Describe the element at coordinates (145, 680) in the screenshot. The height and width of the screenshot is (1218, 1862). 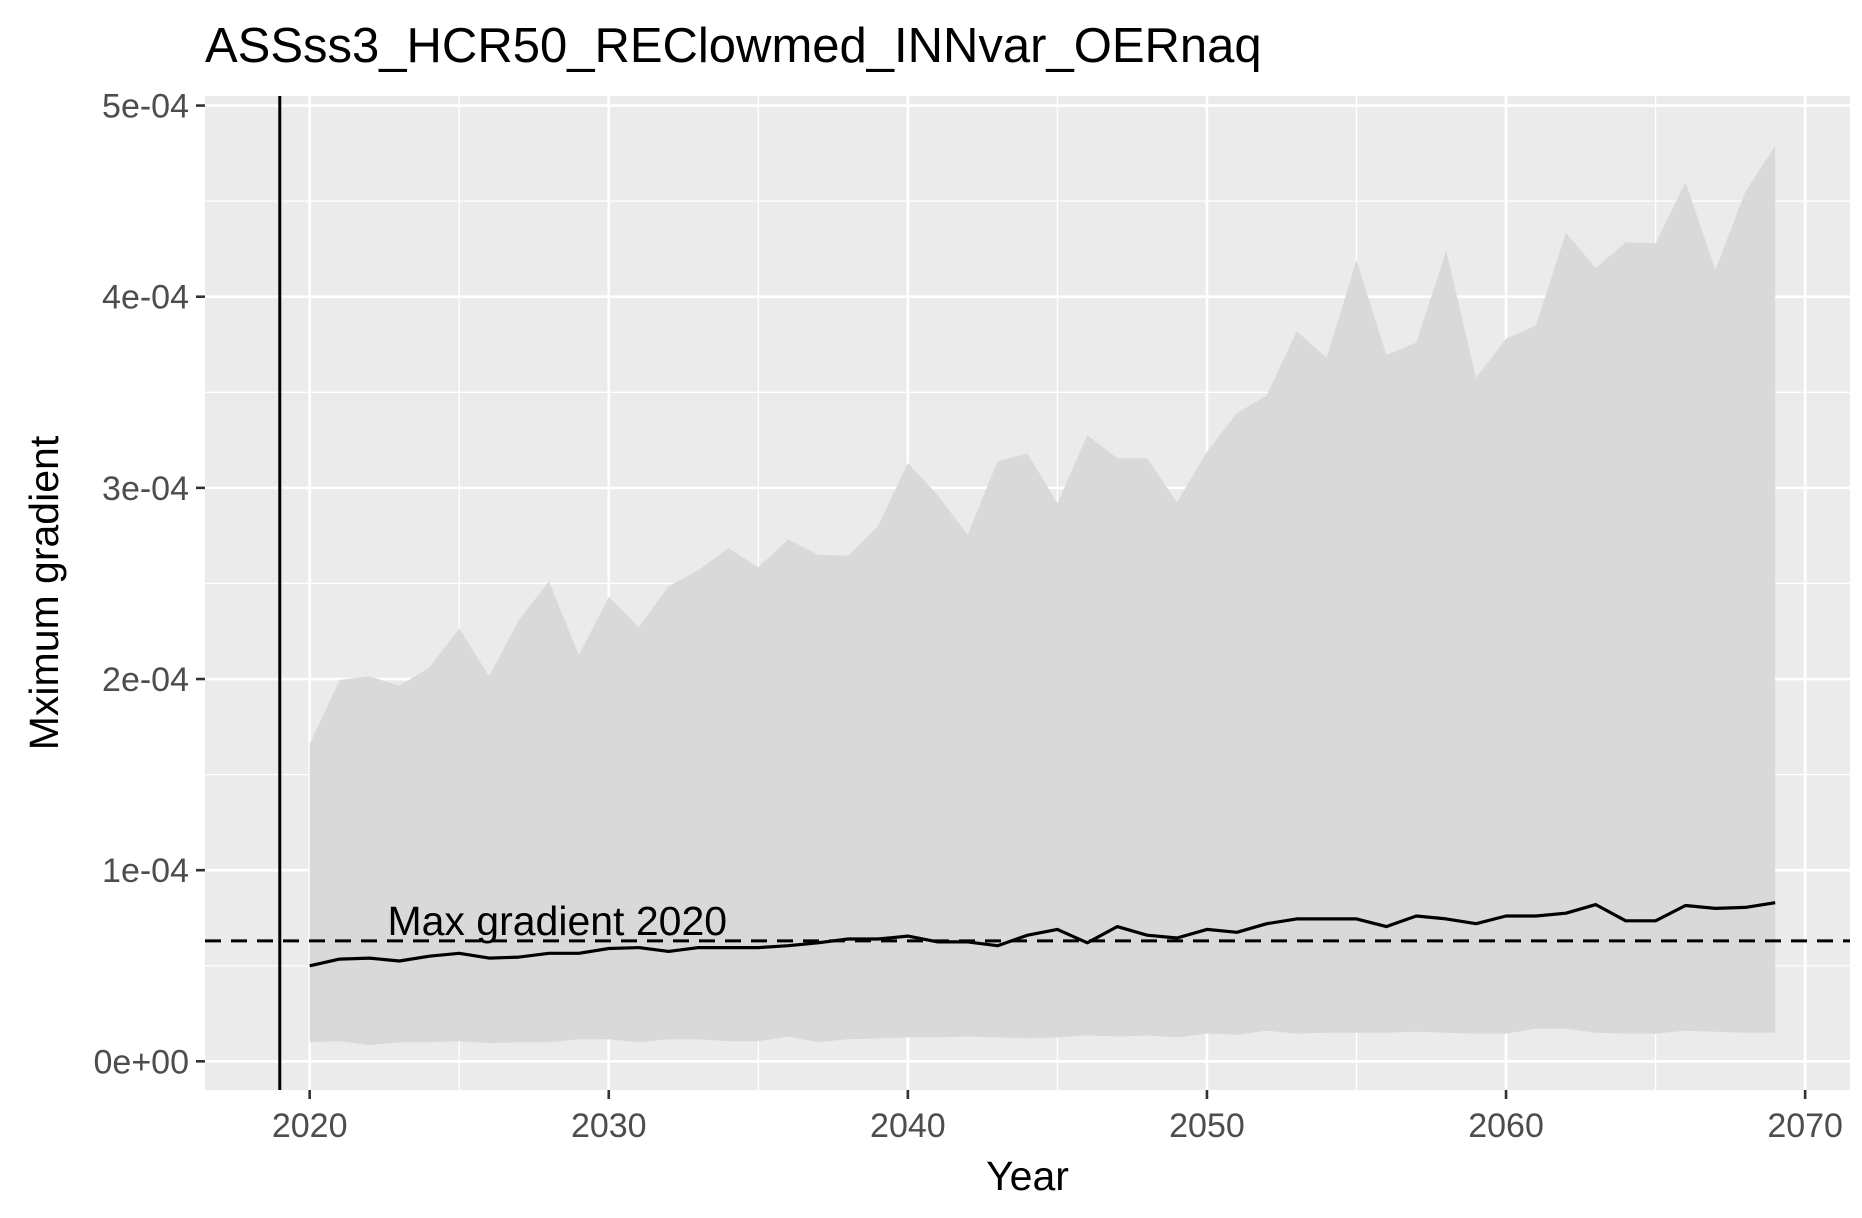
I see `y-tick-label: 2e-04` at that location.